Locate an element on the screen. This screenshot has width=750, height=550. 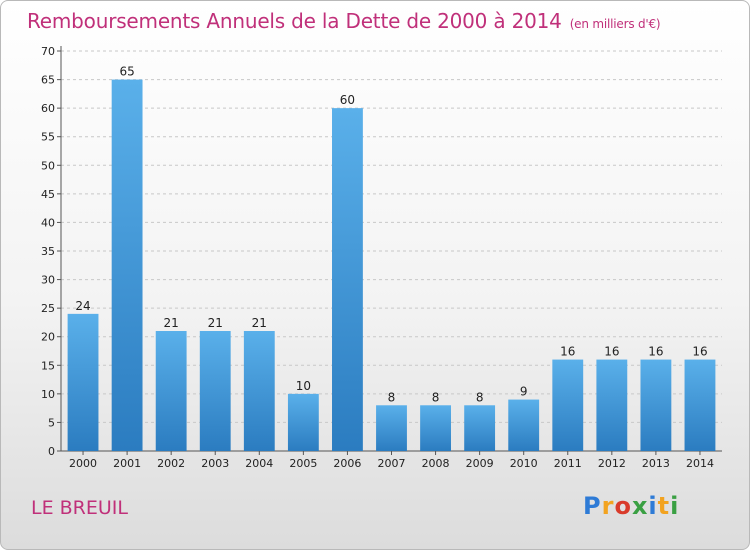
y-tick-label: 50 is located at coordinates (48, 165).